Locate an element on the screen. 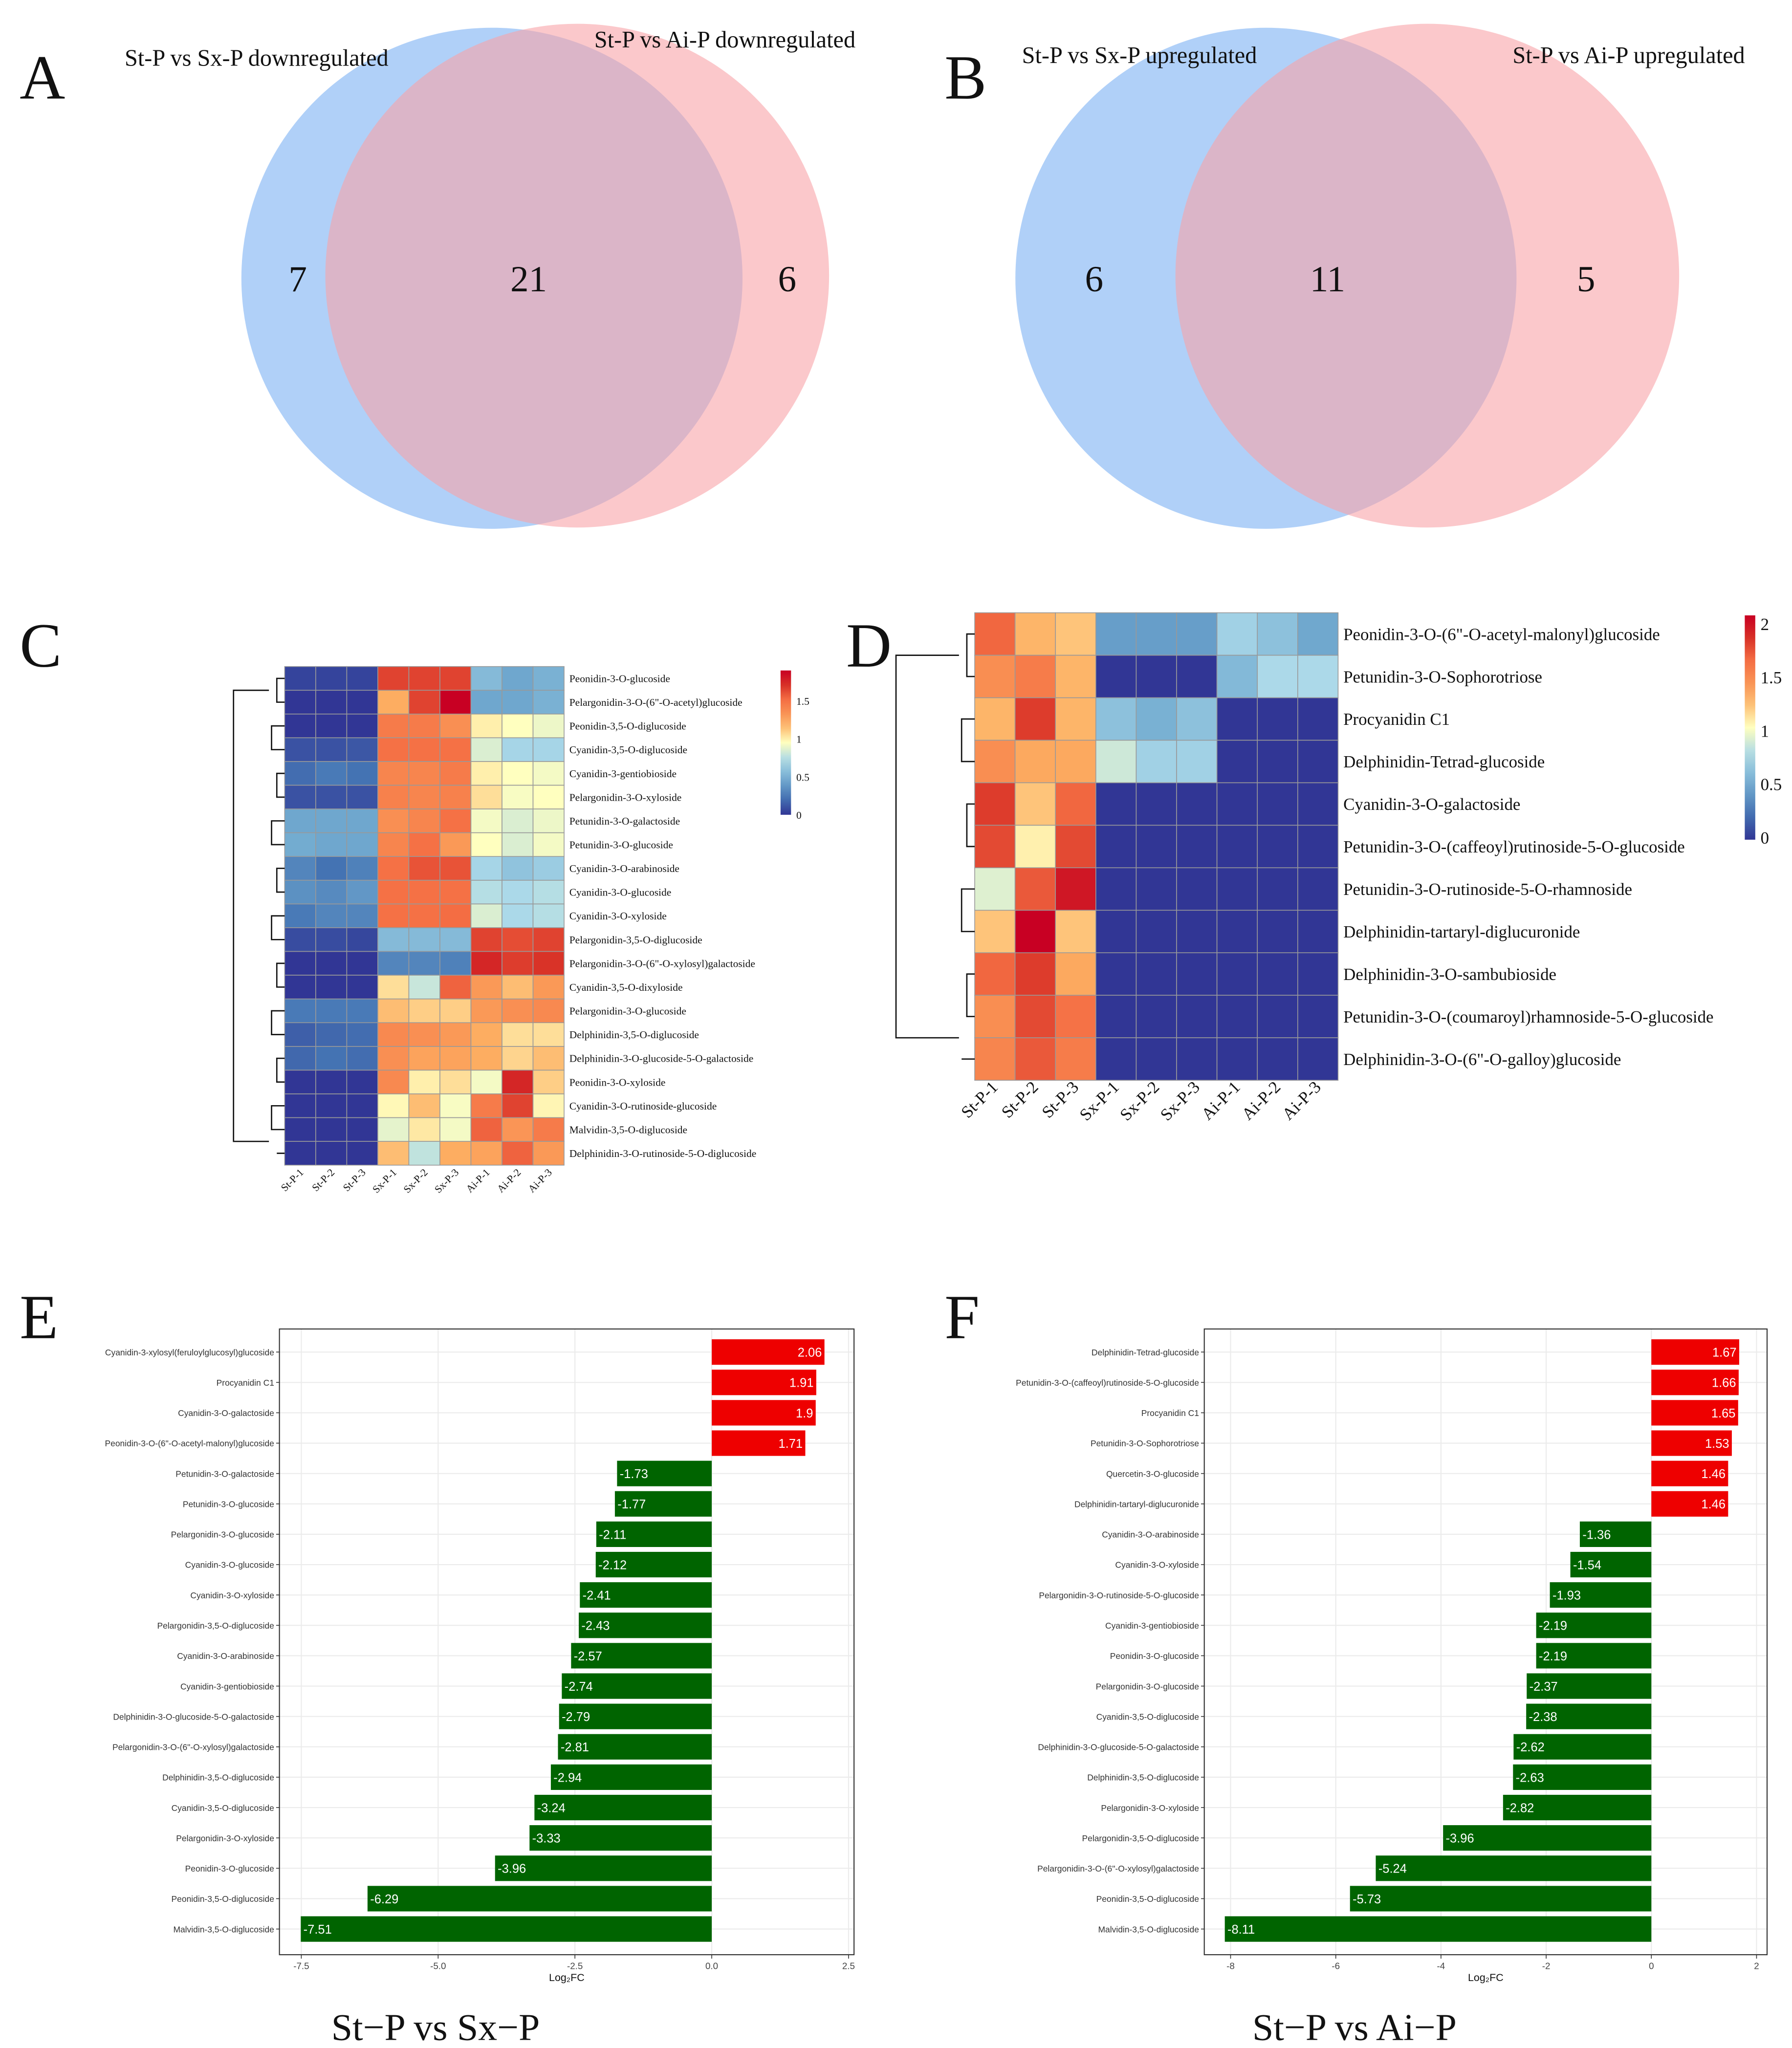 The height and width of the screenshot is (2048, 1792). bar-value-label: -8.11 is located at coordinates (1241, 1930).